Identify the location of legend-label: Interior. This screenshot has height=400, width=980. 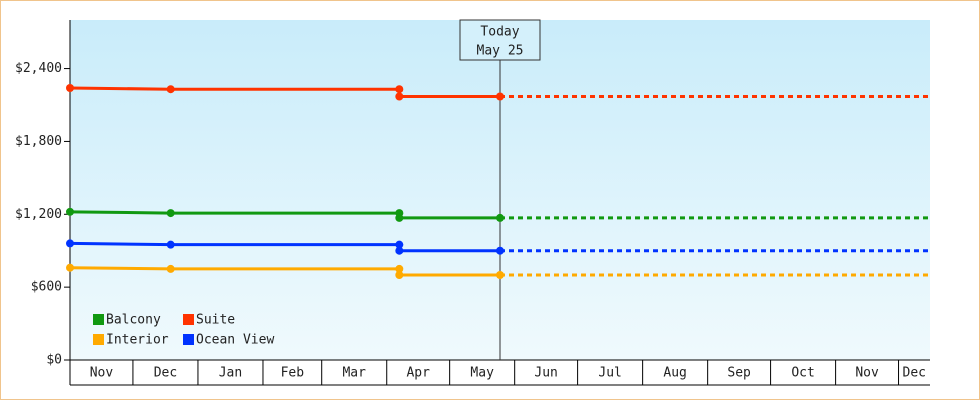
(137, 340).